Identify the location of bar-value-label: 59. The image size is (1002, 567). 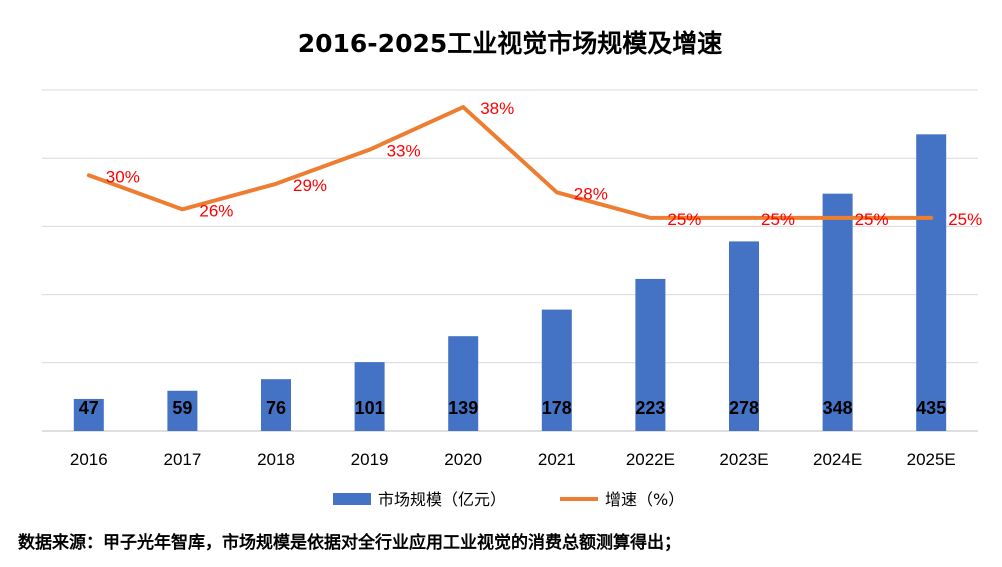
(182, 408).